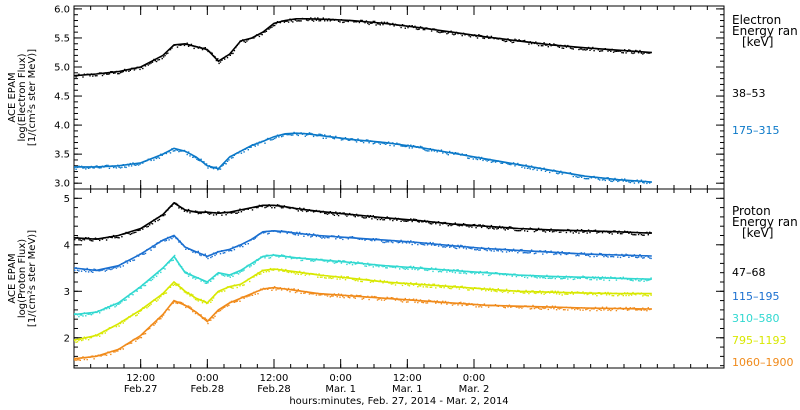  Describe the element at coordinates (362, 221) in the screenshot. I see `series-line` at that location.